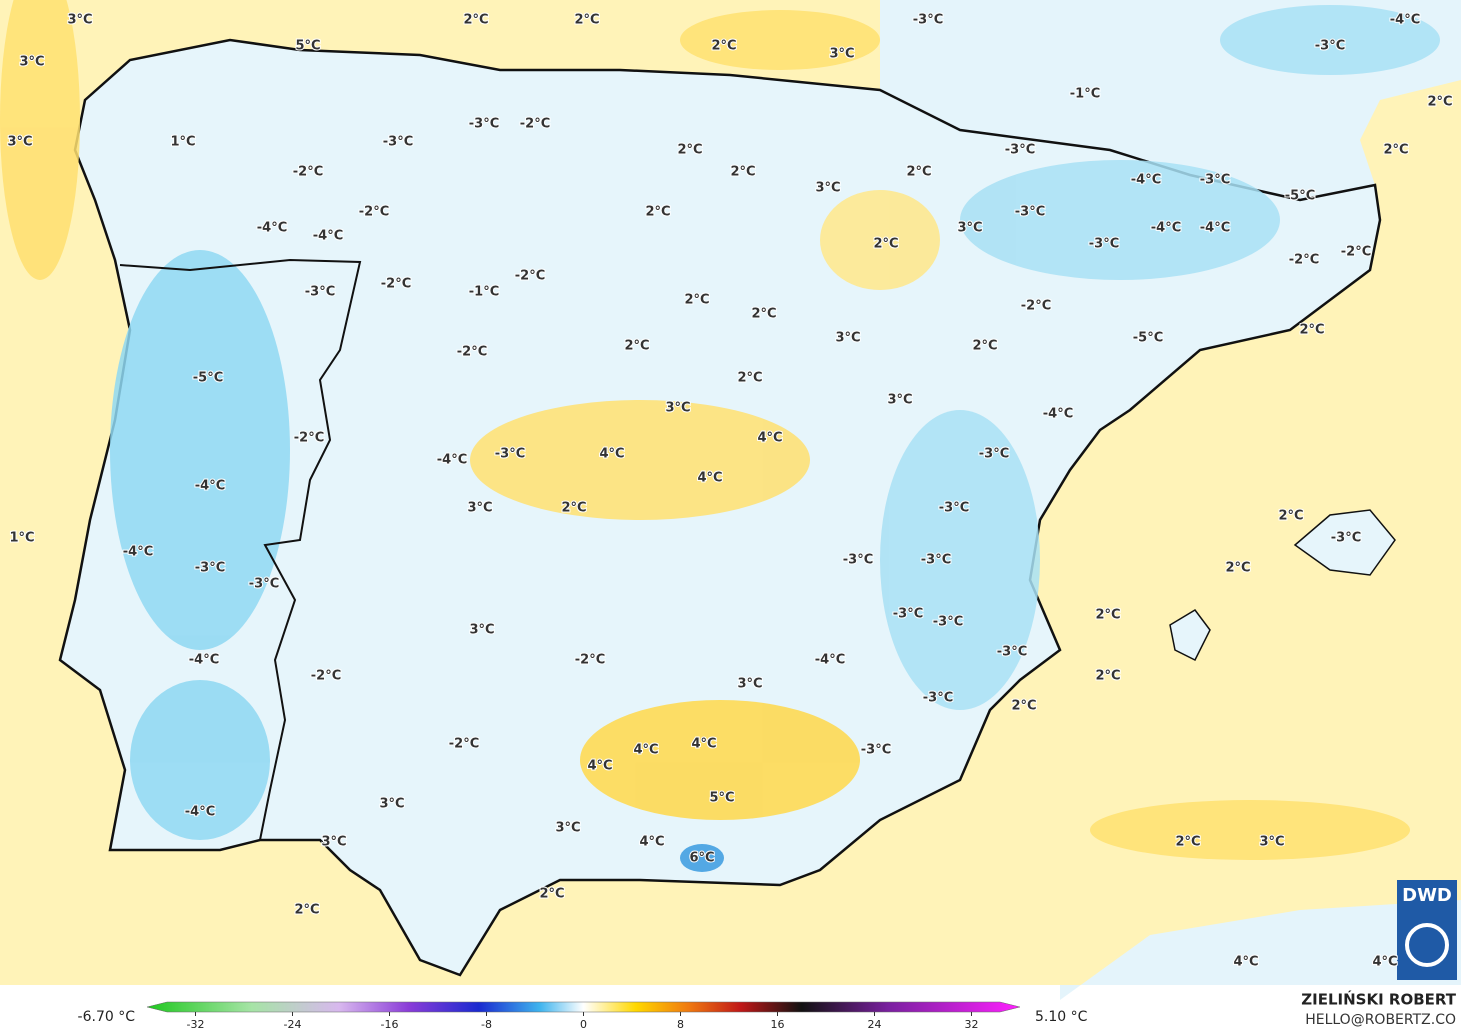 The height and width of the screenshot is (1035, 1461). Describe the element at coordinates (107, 1017) in the screenshot. I see `colorbar-min: -6.70 °C` at that location.